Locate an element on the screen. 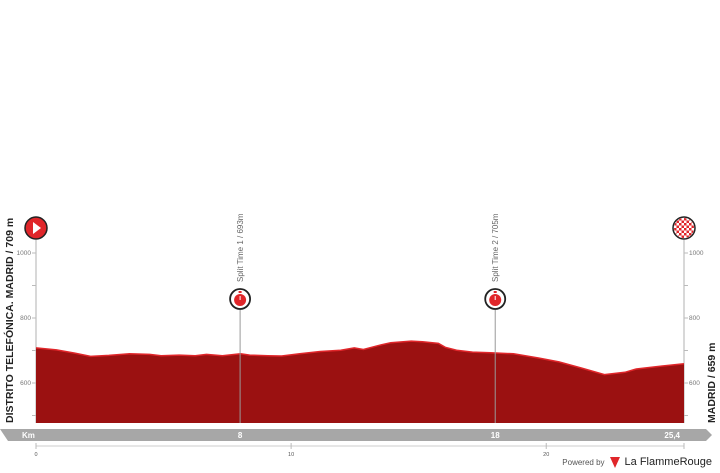  brand-part-1: La Flamme is located at coordinates (652, 462).